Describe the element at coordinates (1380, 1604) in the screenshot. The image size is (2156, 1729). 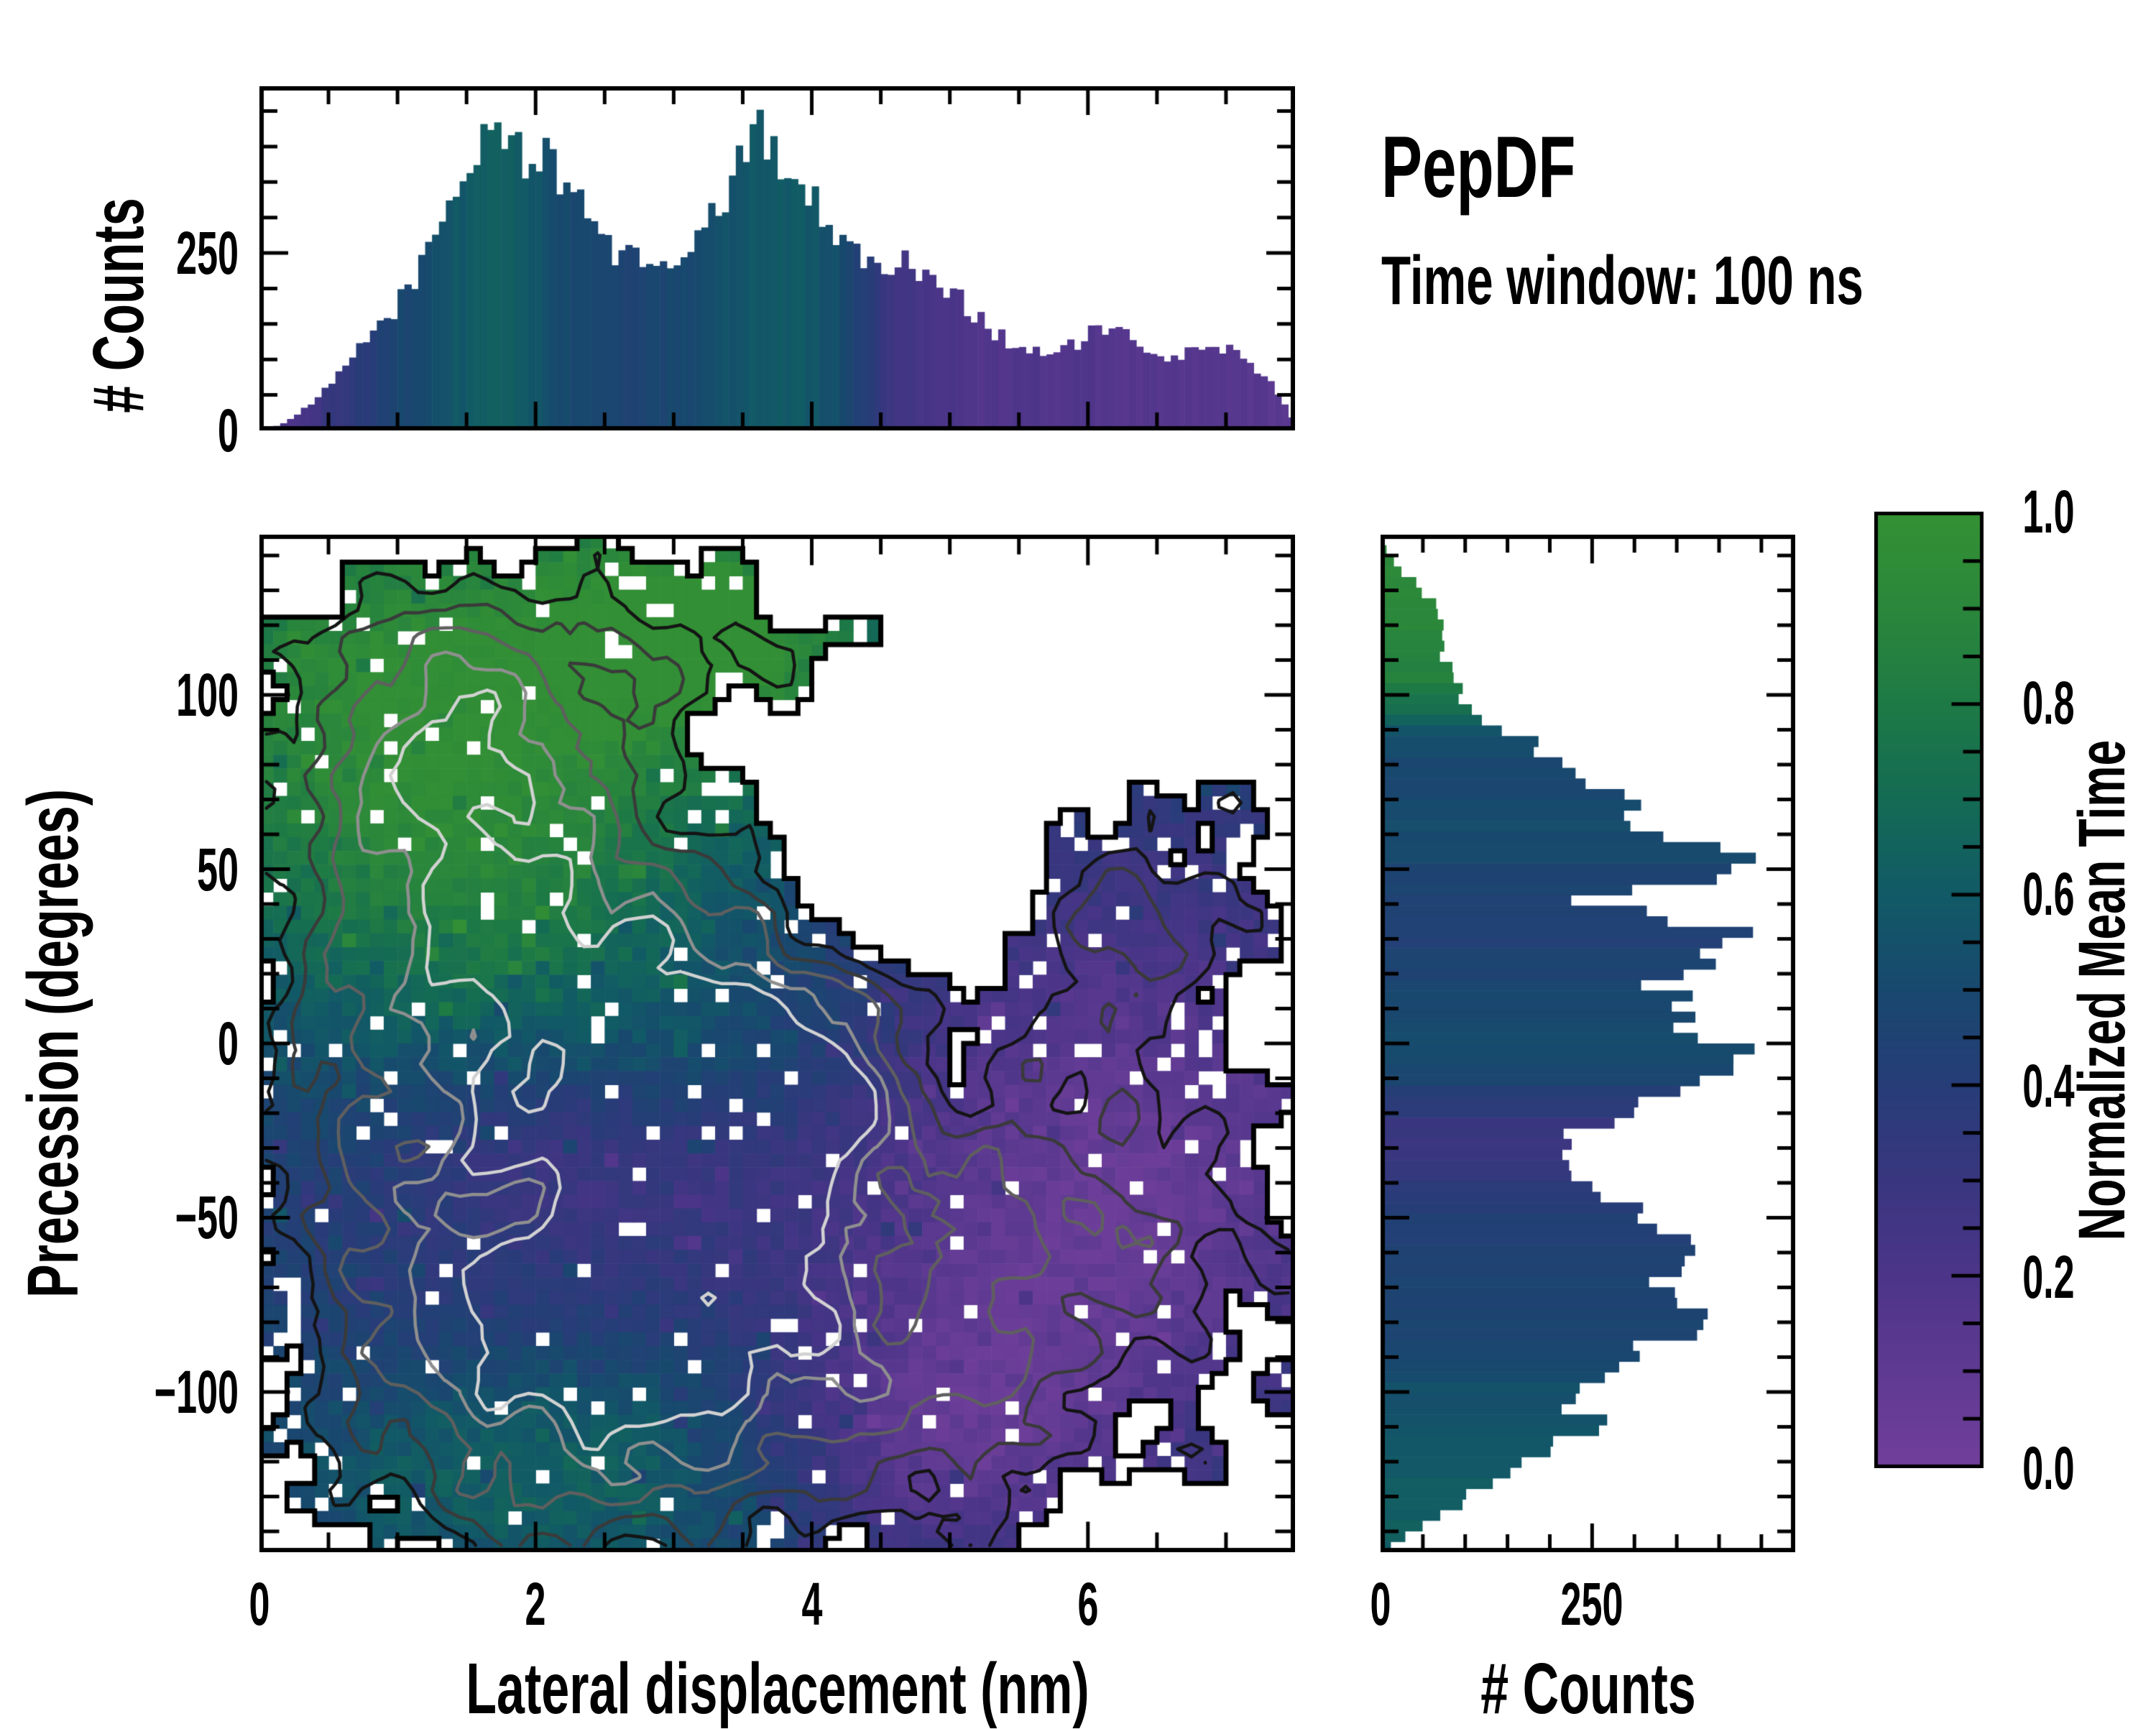
I see `right-hist-x-tick-label: 0` at that location.